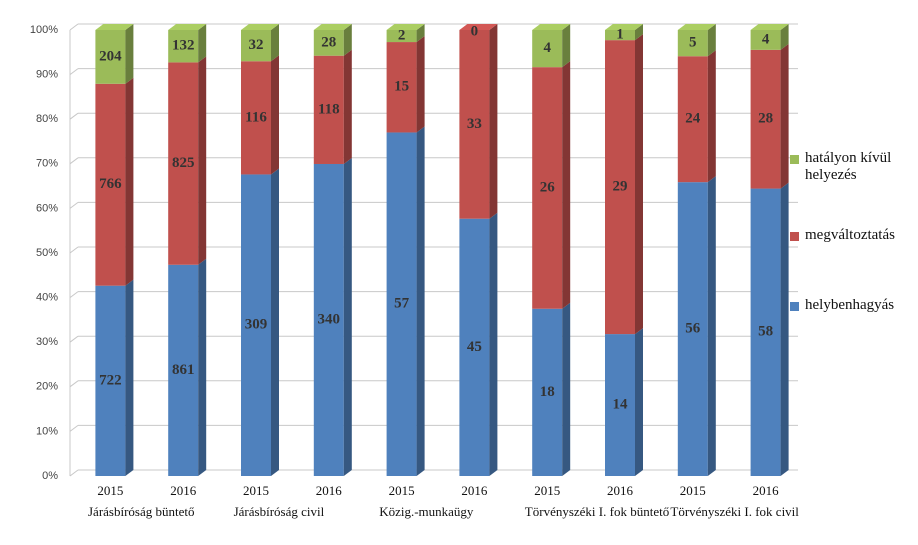 This screenshot has height=545, width=918. What do you see at coordinates (597, 511) in the screenshot?
I see `group-label: Törvényszéki I. fok büntető` at bounding box center [597, 511].